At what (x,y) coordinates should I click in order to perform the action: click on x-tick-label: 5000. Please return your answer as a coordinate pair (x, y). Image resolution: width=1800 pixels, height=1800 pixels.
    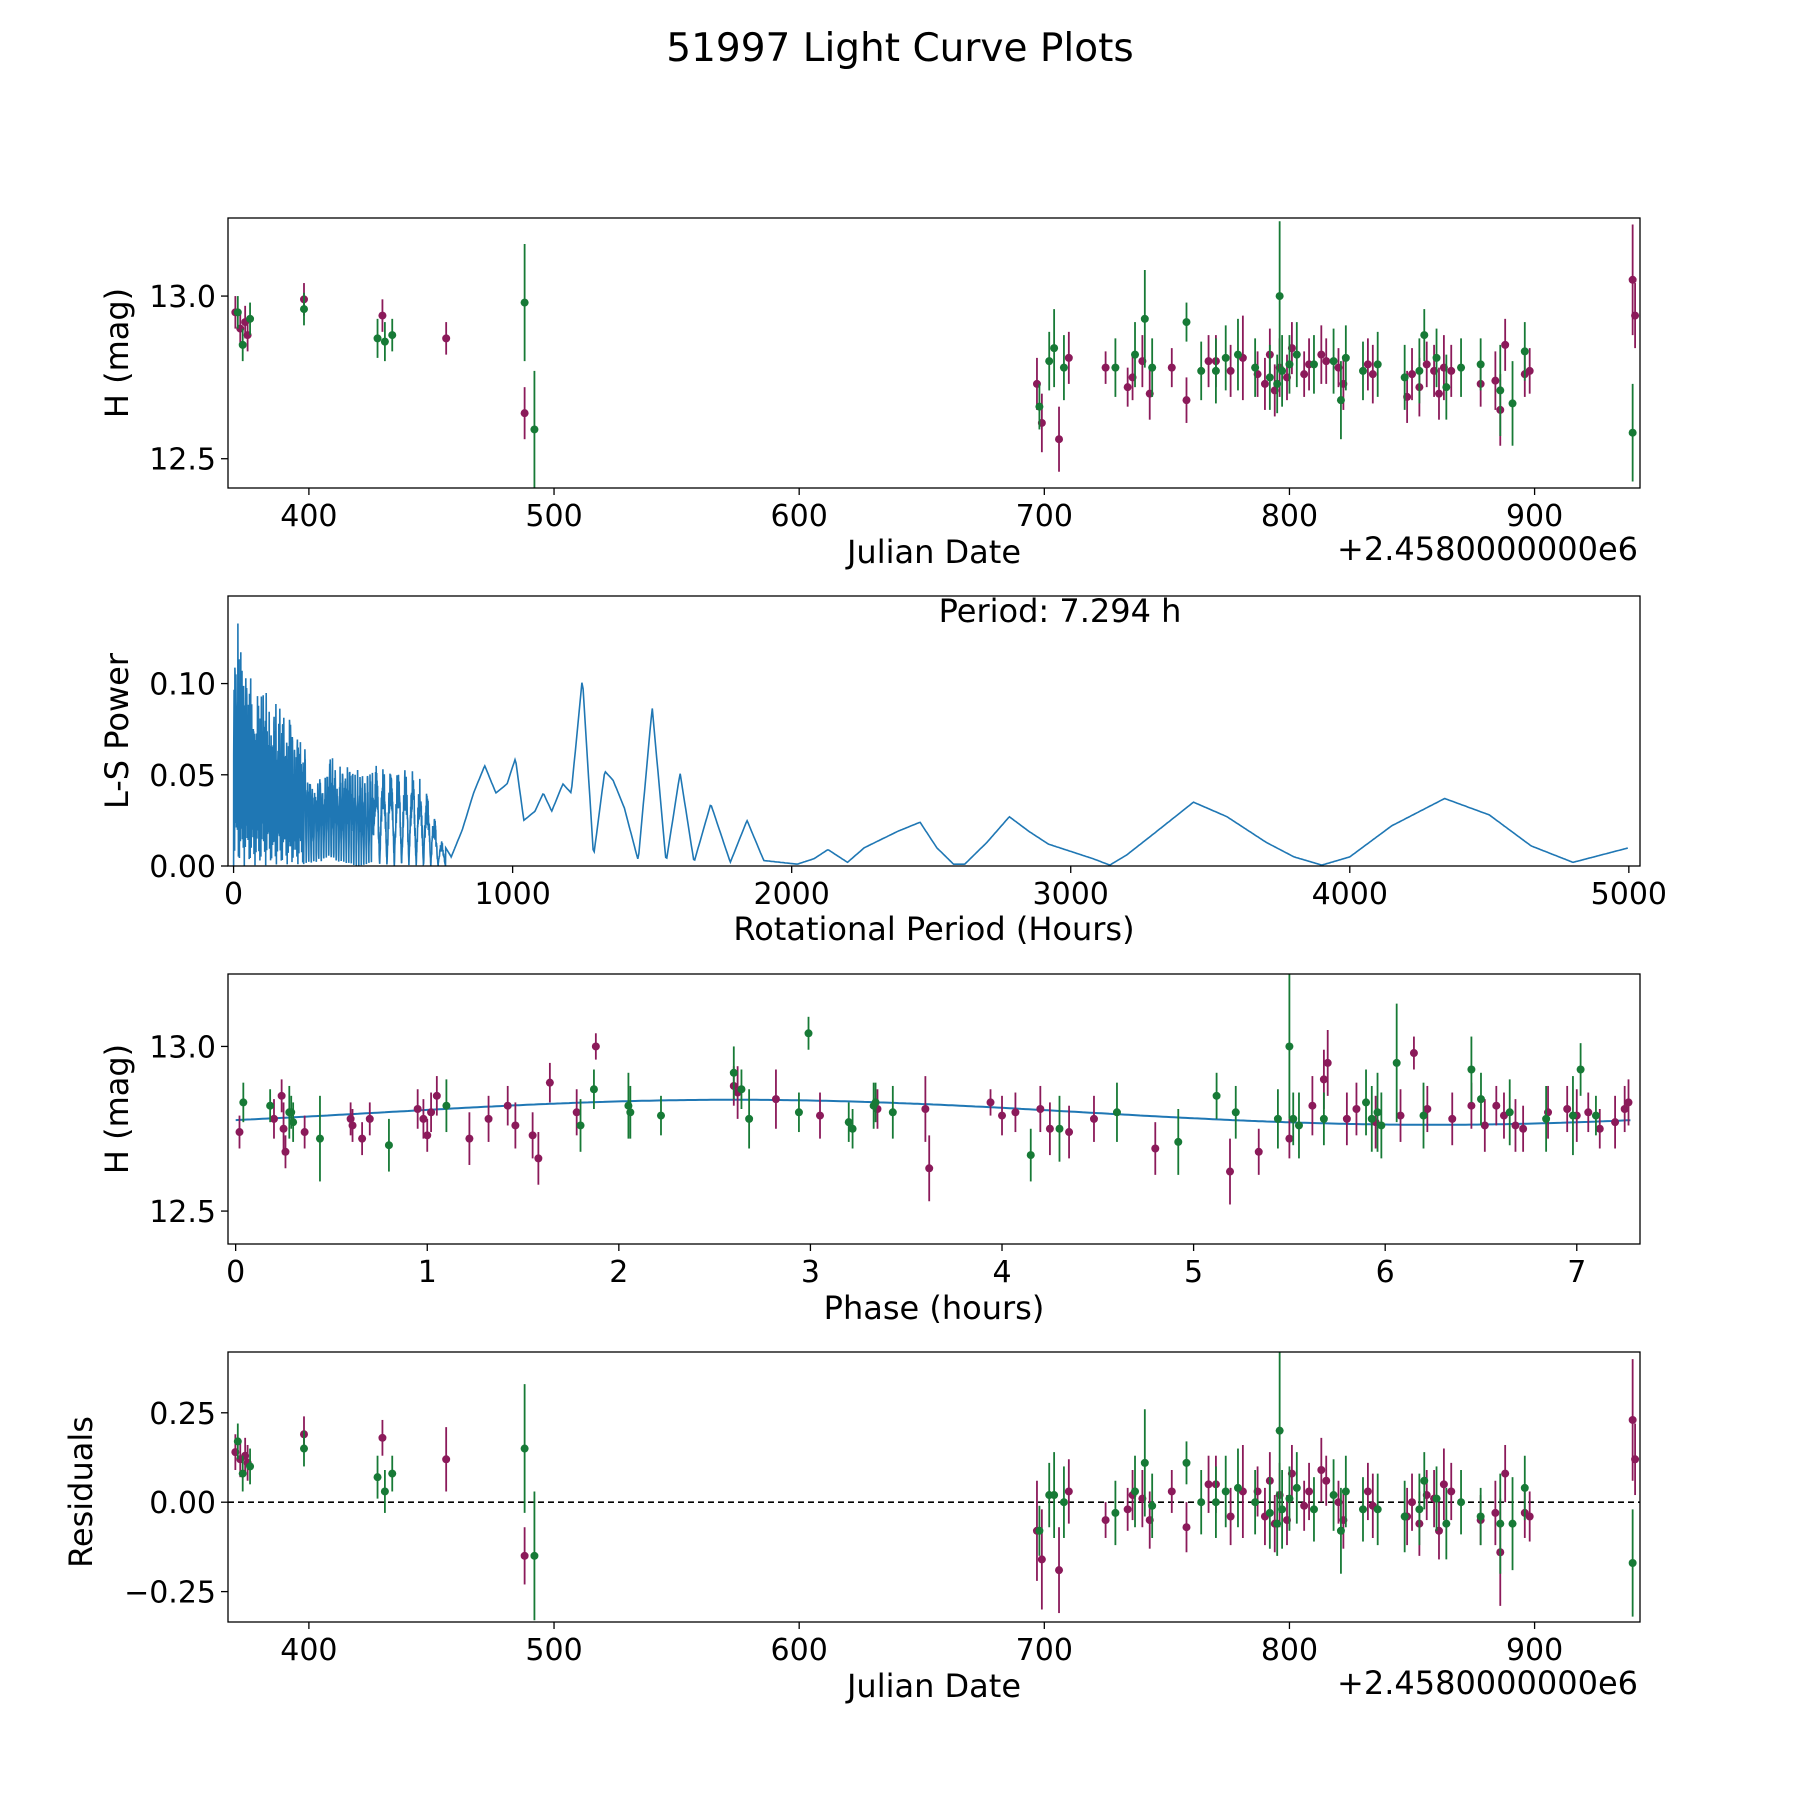
    Looking at the image, I should click on (1629, 894).